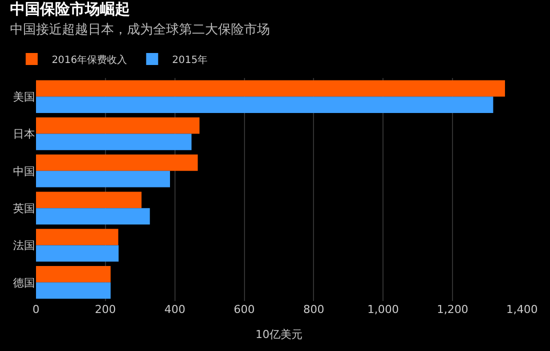 This screenshot has width=550, height=351. What do you see at coordinates (24, 171) in the screenshot?
I see `y-tick-label: 中国` at bounding box center [24, 171].